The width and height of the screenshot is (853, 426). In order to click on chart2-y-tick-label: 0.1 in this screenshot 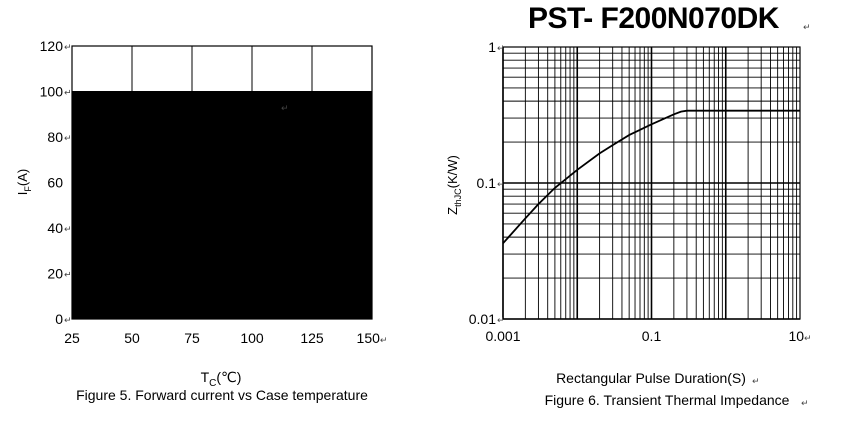, I will do `click(487, 183)`.